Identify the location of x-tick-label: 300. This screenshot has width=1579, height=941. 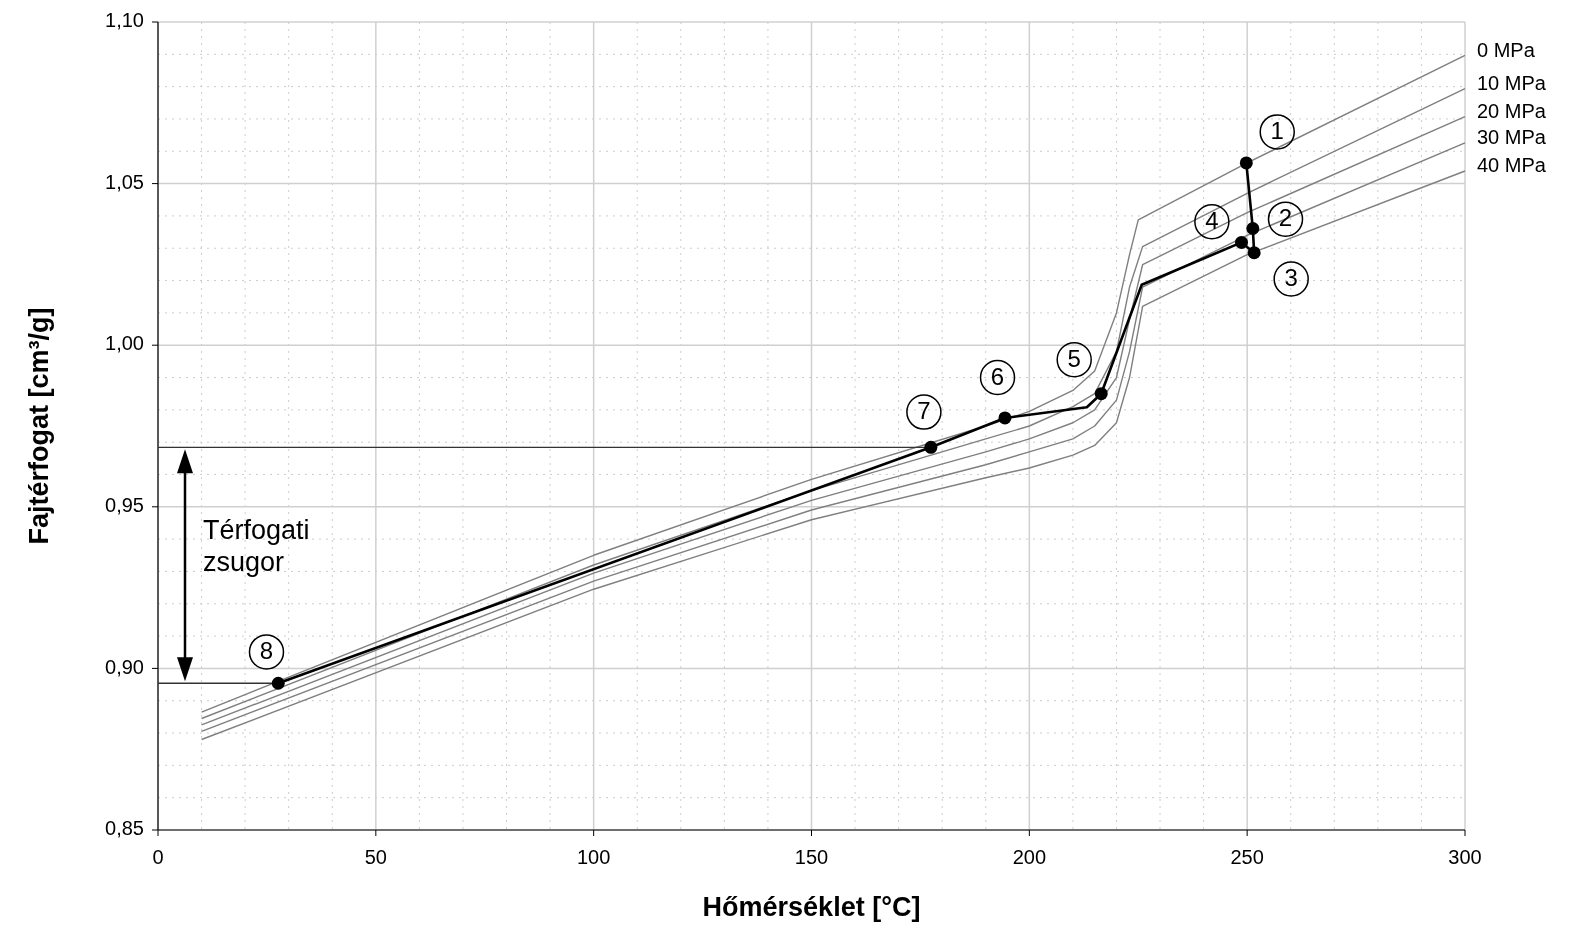
(1465, 857).